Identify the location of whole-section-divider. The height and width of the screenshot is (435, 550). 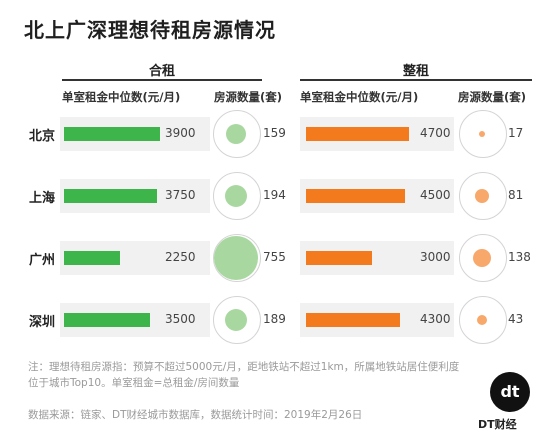
(416, 80).